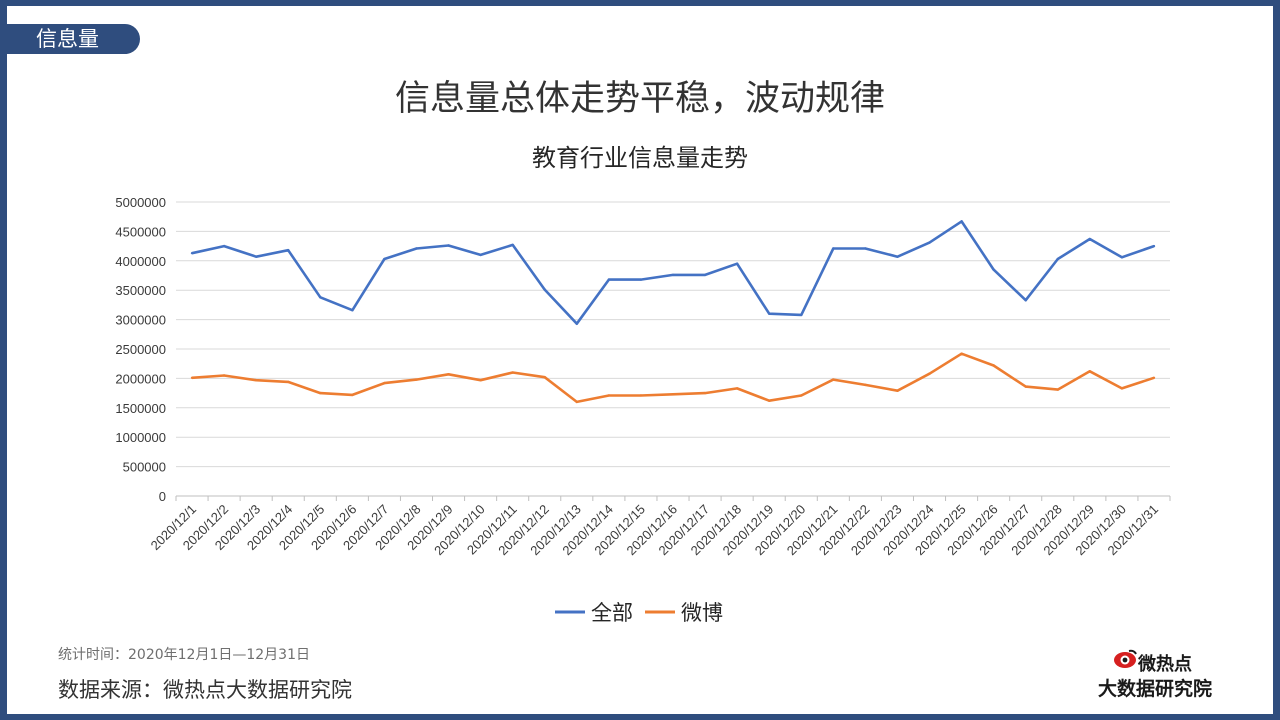 Image resolution: width=1280 pixels, height=720 pixels. What do you see at coordinates (1165, 664) in the screenshot?
I see `logo-text-main: 微热点` at bounding box center [1165, 664].